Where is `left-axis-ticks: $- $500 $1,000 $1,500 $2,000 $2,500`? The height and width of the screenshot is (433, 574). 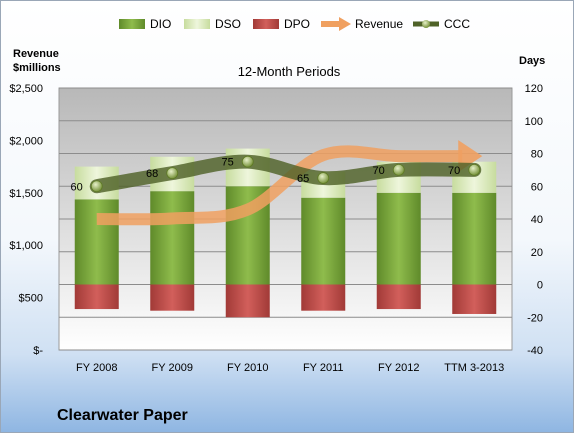 left-axis-ticks: $- $500 $1,000 $1,500 $2,000 $2,500 is located at coordinates (26, 220).